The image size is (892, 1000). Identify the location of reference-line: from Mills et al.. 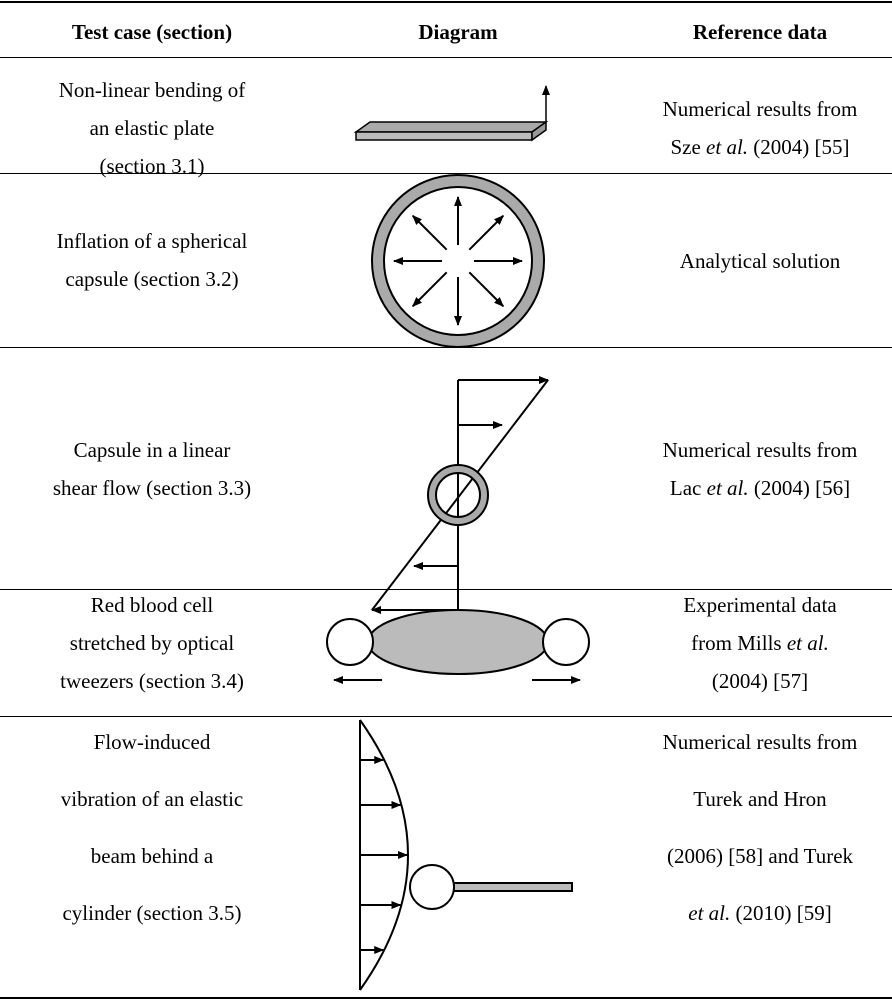
(760, 643).